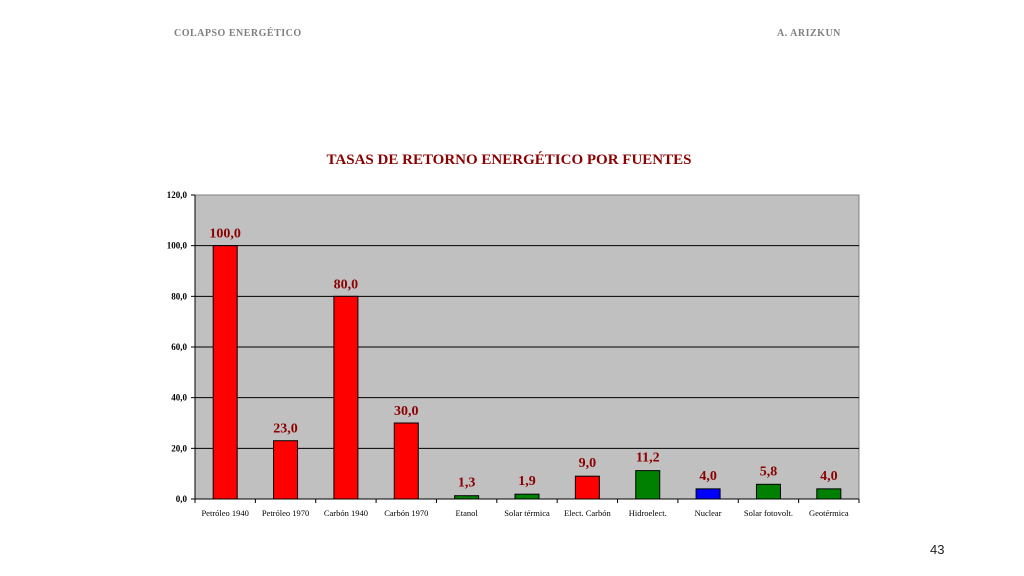 The image size is (1024, 576). What do you see at coordinates (509, 159) in the screenshot?
I see `chart-title: TASAS DE RETORNO ENERGÉTICO POR FUENTES` at bounding box center [509, 159].